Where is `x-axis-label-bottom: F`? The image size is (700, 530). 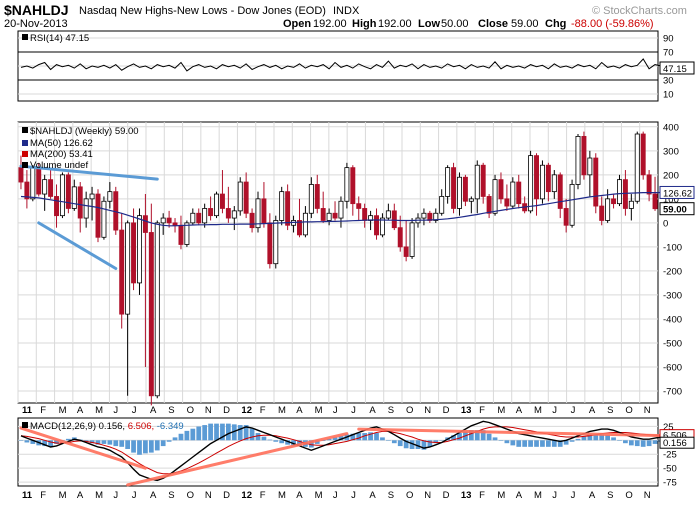
x-axis-label-bottom: F is located at coordinates (263, 495).